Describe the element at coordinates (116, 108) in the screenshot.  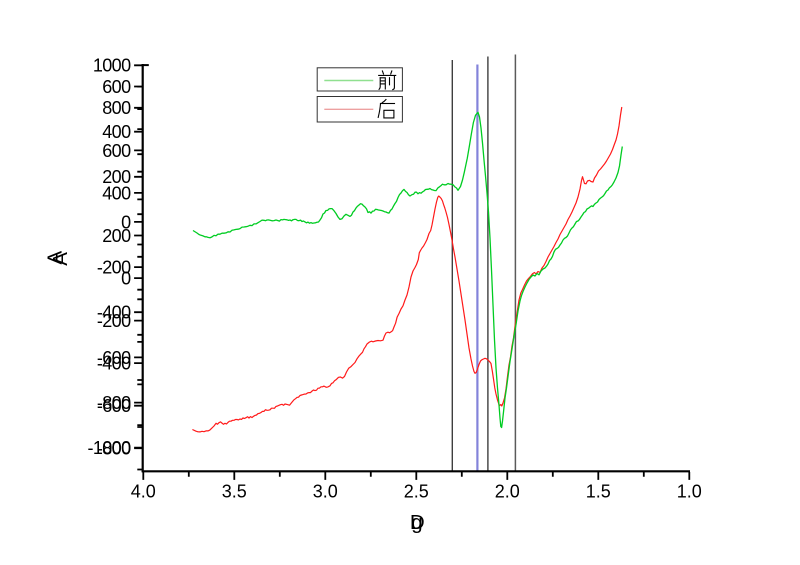
I see `svg-text: 800` at that location.